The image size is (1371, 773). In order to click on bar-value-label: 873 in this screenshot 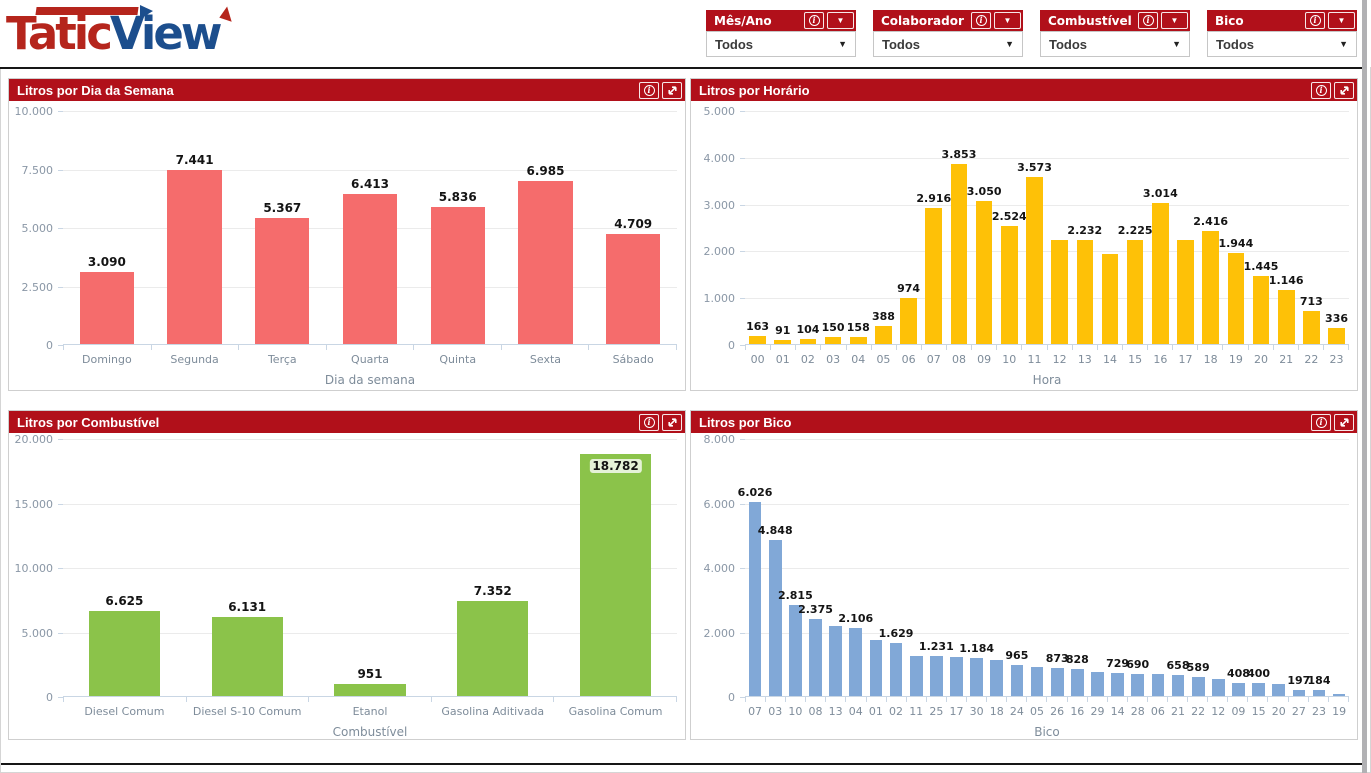, I will do `click(1057, 658)`.